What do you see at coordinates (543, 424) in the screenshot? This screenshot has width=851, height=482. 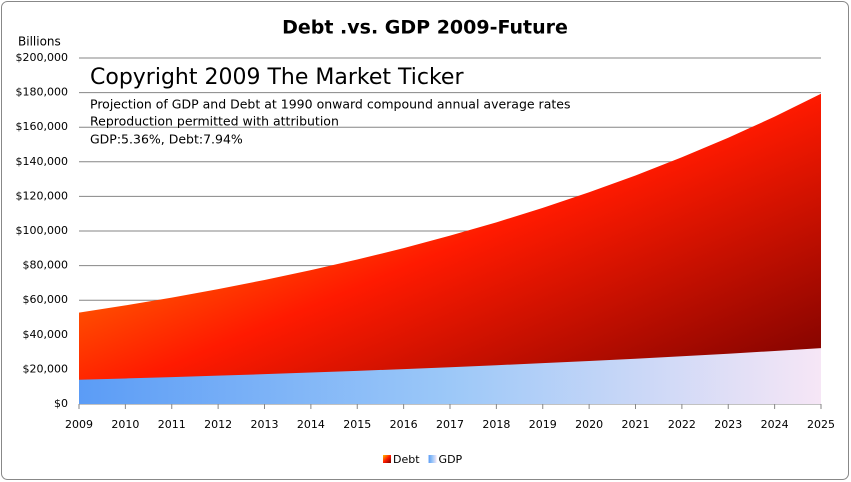 I see `x-tick-label: 2019` at bounding box center [543, 424].